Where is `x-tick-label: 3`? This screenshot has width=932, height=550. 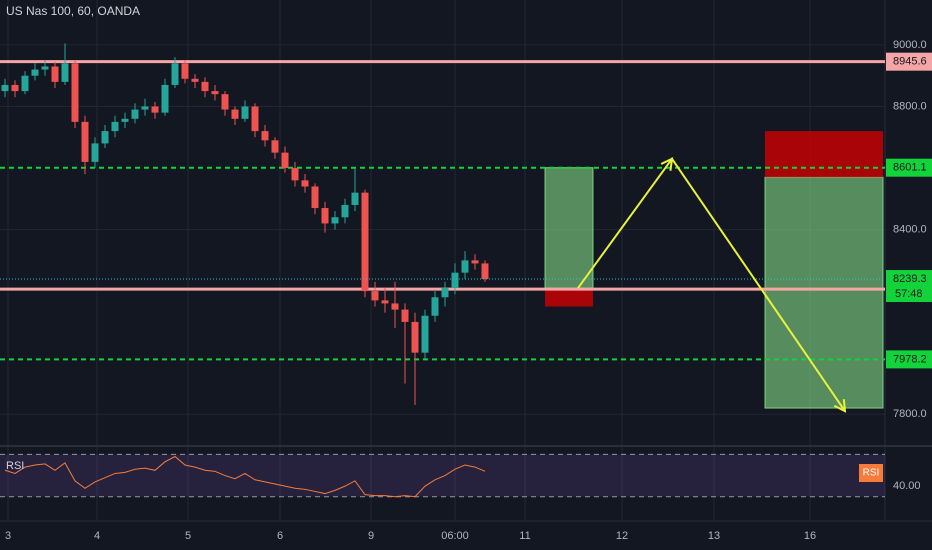 x-tick-label: 3 is located at coordinates (8, 536).